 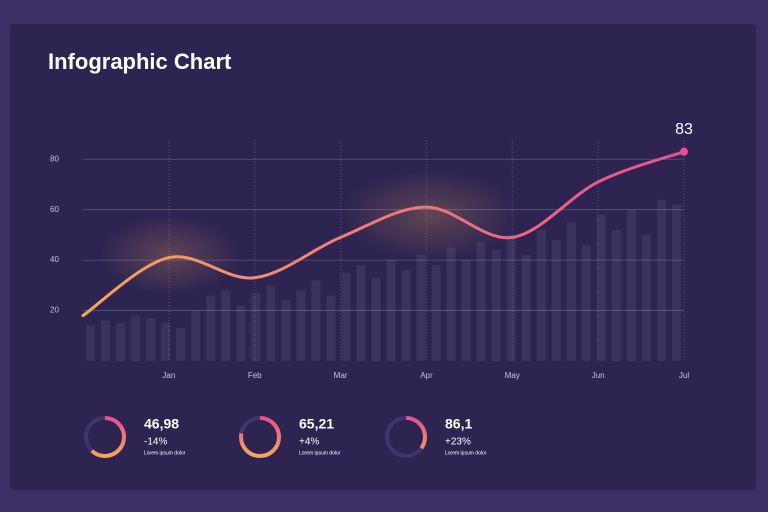 What do you see at coordinates (54, 209) in the screenshot?
I see `y-tick-label: 60` at bounding box center [54, 209].